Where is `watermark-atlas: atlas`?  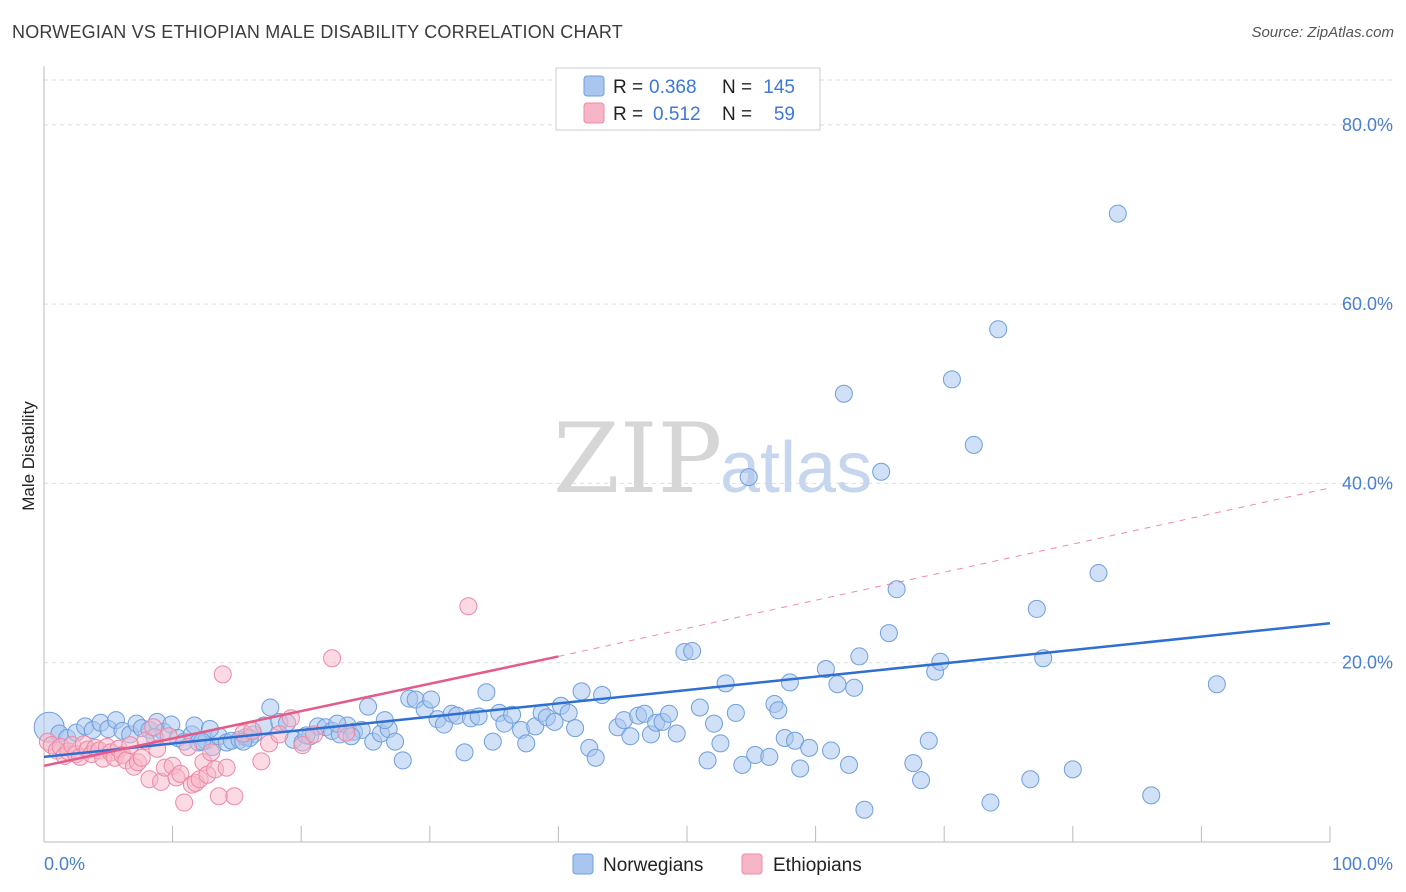
watermark-atlas: atlas is located at coordinates (796, 468).